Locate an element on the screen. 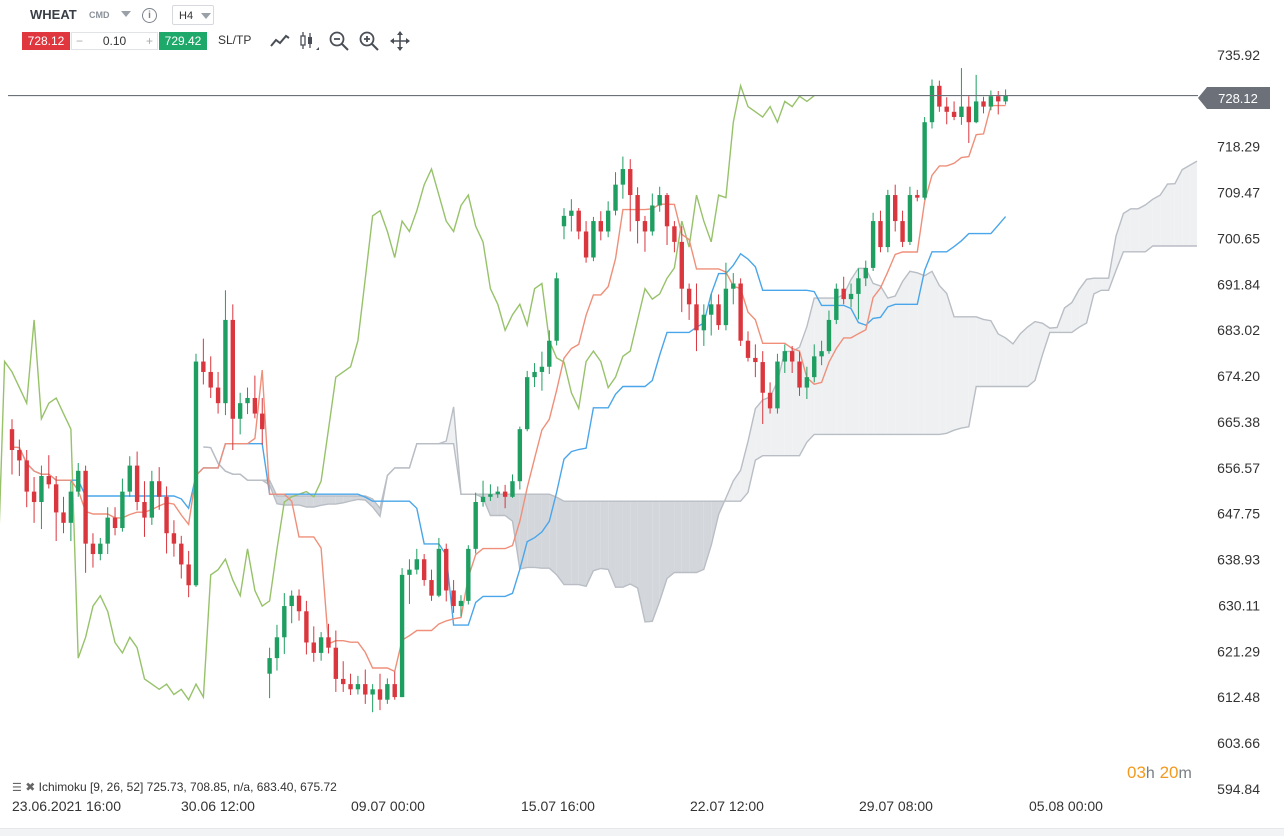  timeframe-select: H4 is located at coordinates (193, 15).